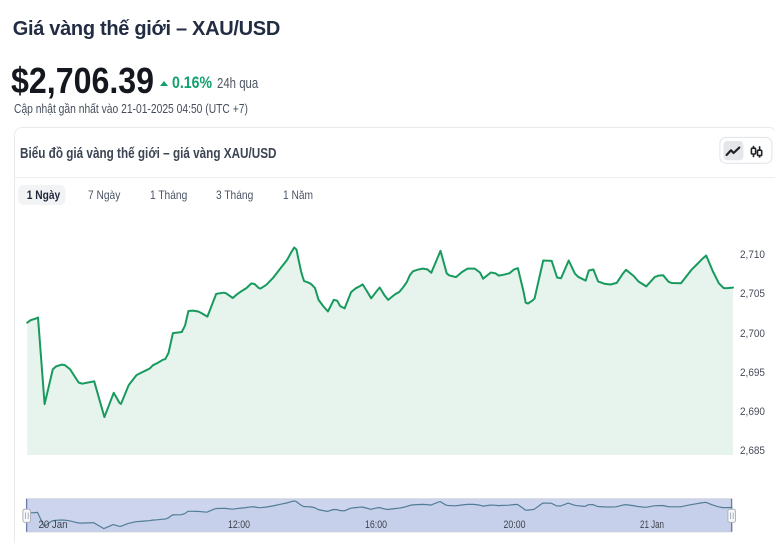  Describe the element at coordinates (752, 334) in the screenshot. I see `svg-text: 2,700` at that location.